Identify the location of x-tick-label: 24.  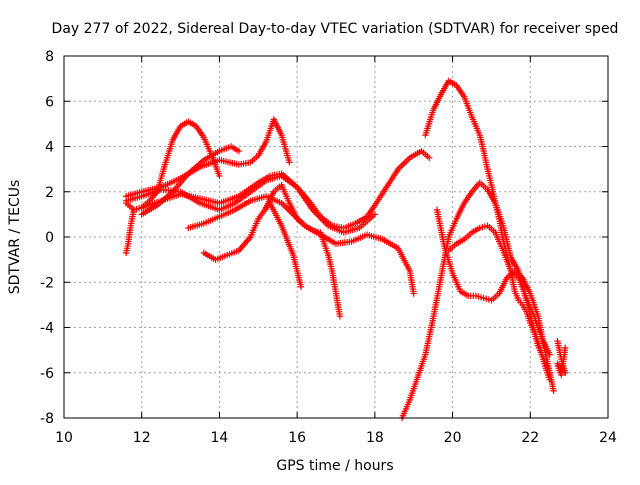
(608, 438).